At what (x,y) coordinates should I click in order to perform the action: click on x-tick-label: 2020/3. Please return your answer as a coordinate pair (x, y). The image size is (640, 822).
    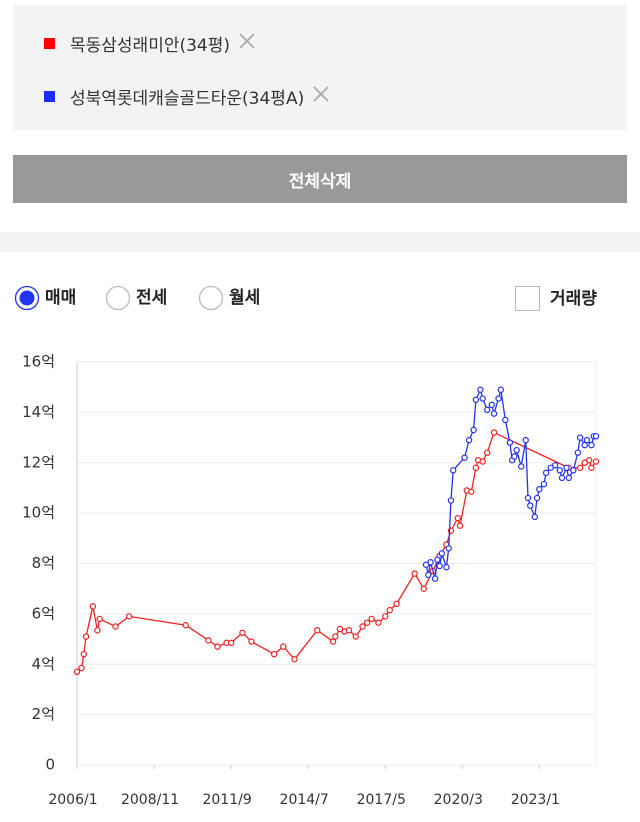
    Looking at the image, I should click on (458, 800).